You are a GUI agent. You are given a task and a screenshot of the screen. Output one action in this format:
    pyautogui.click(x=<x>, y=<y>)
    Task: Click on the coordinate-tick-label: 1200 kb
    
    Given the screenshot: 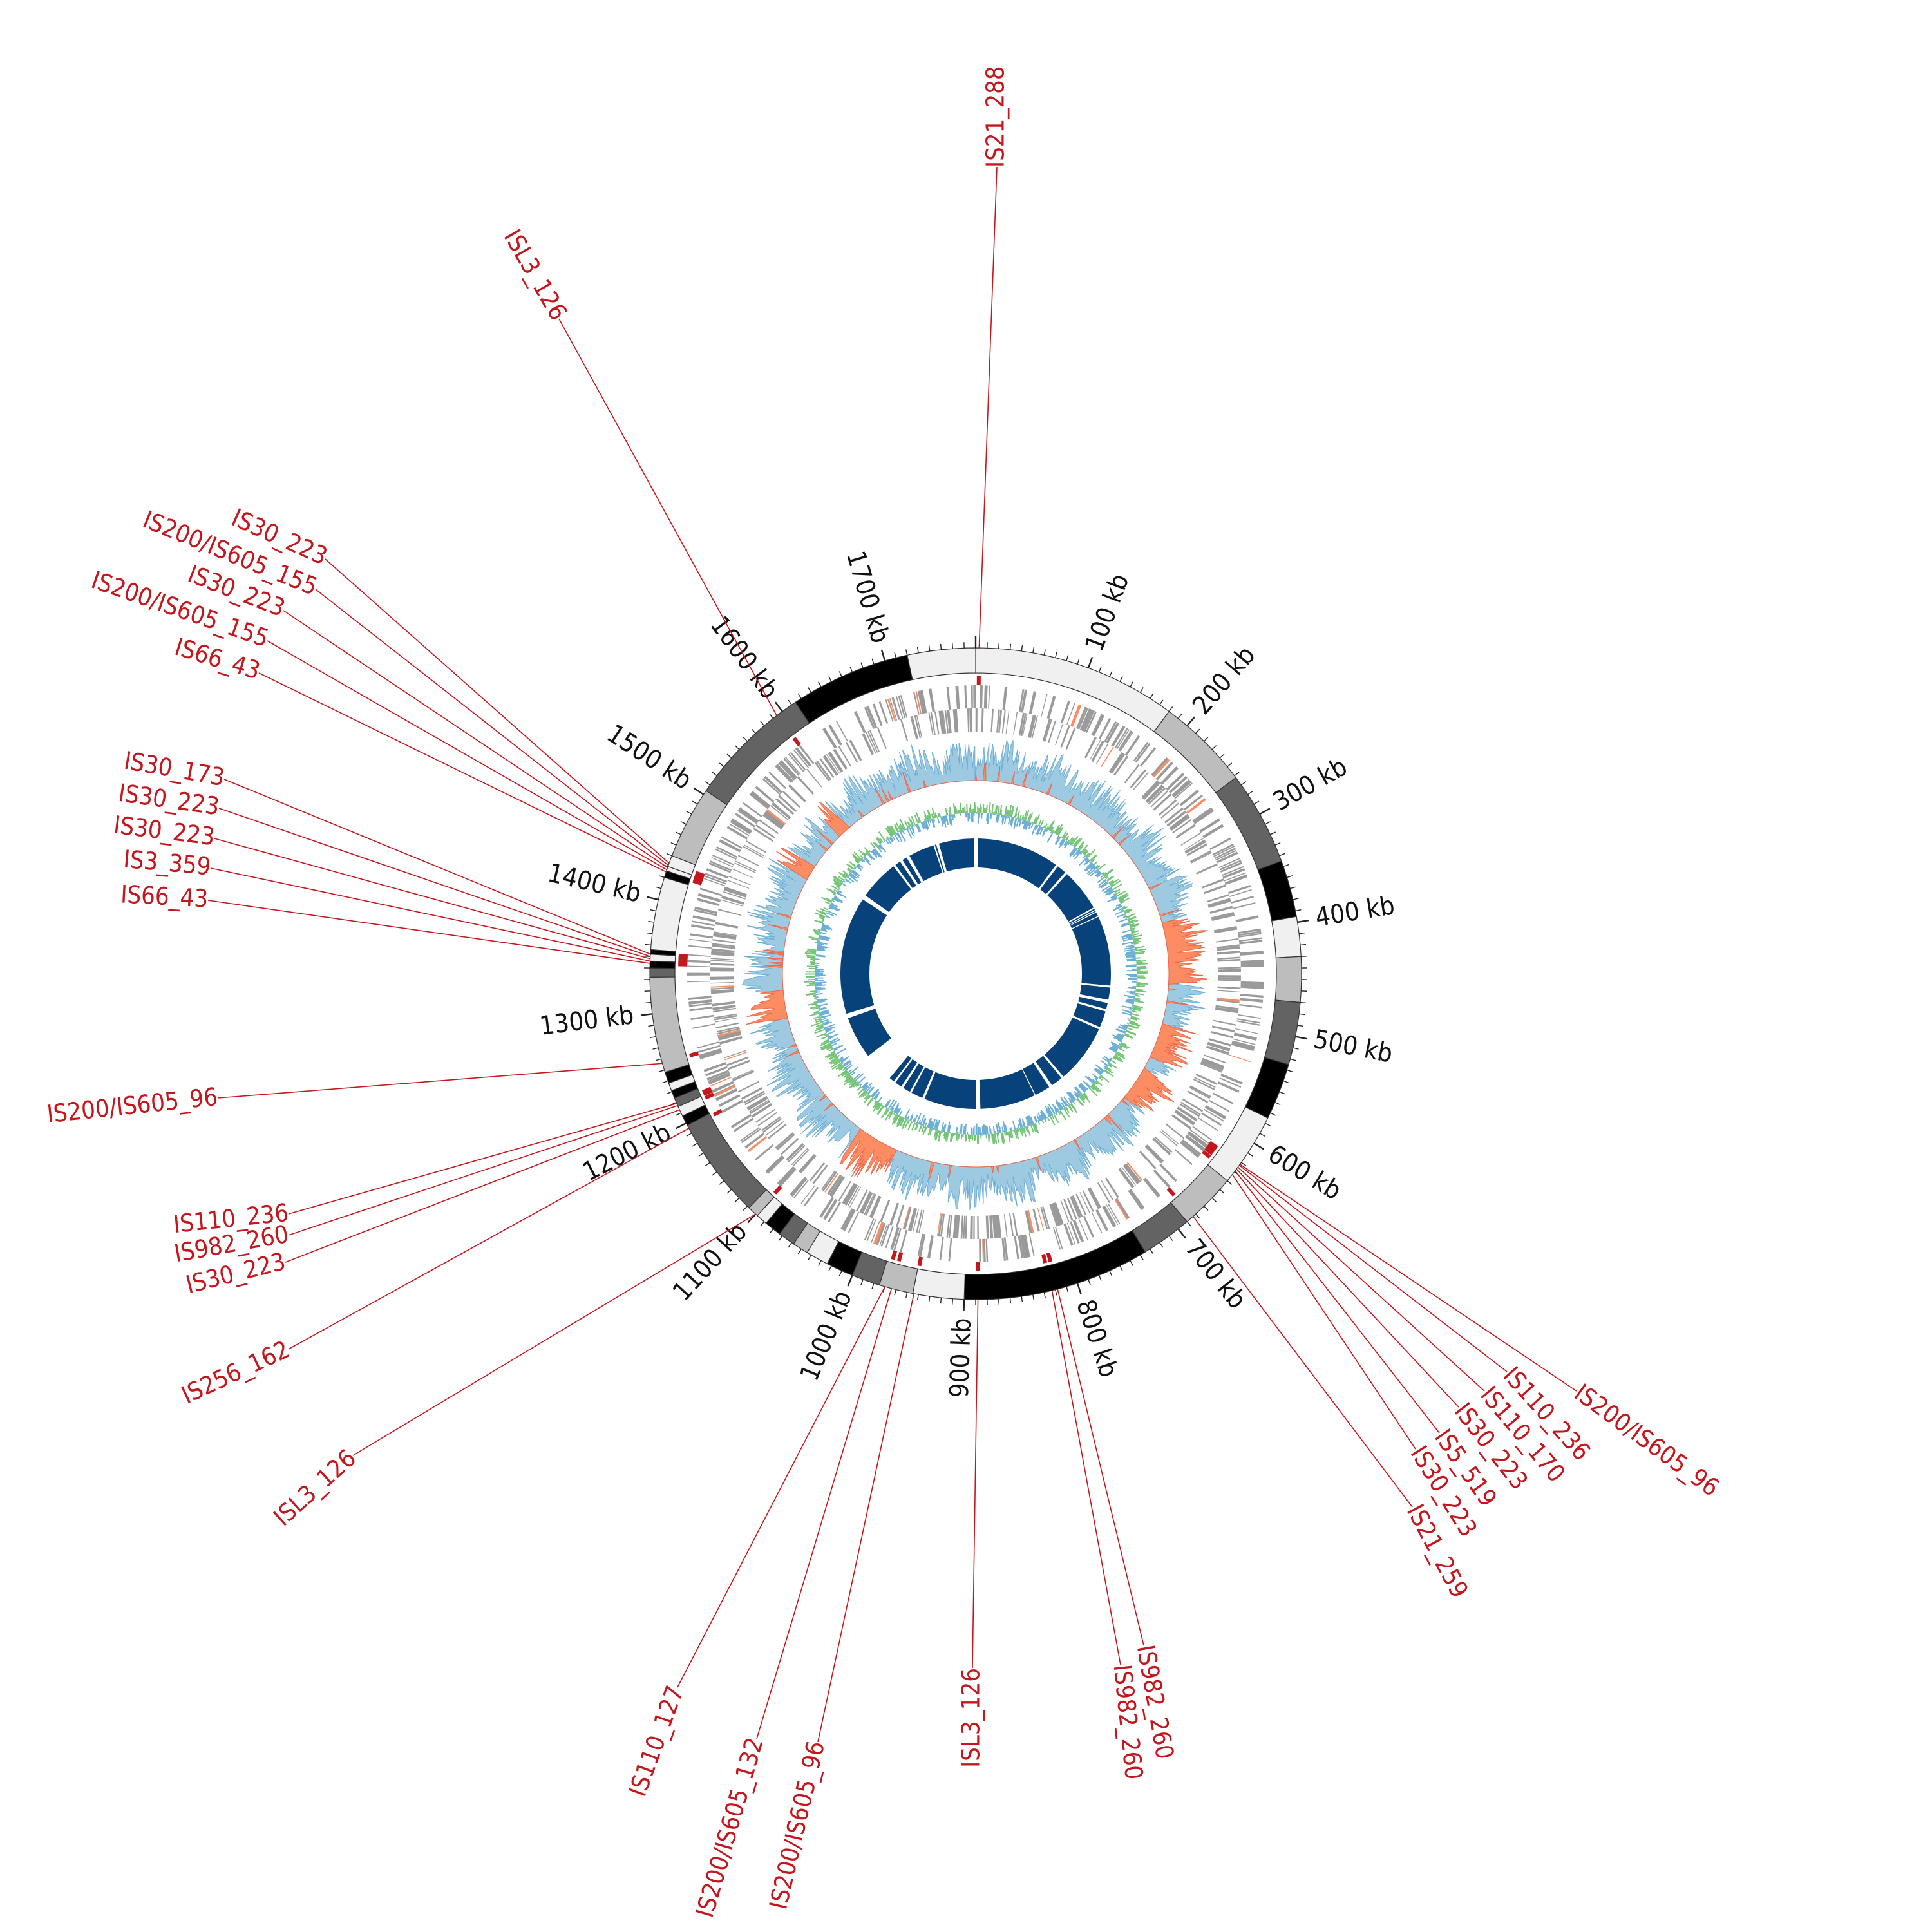 What is the action you would take?
    pyautogui.click(x=627, y=1152)
    